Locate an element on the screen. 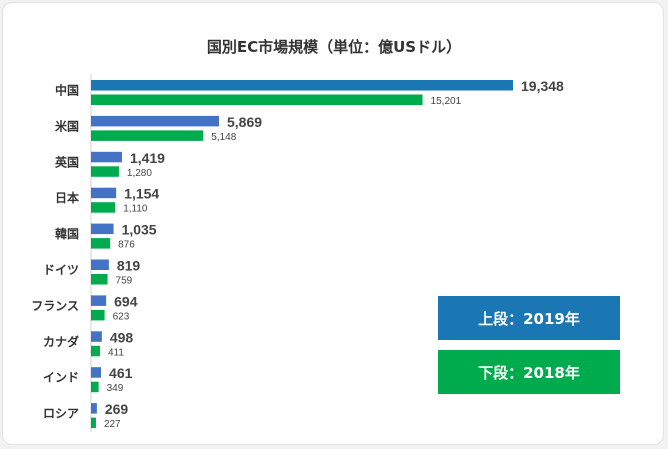  value-label-2019: 498 is located at coordinates (122, 337).